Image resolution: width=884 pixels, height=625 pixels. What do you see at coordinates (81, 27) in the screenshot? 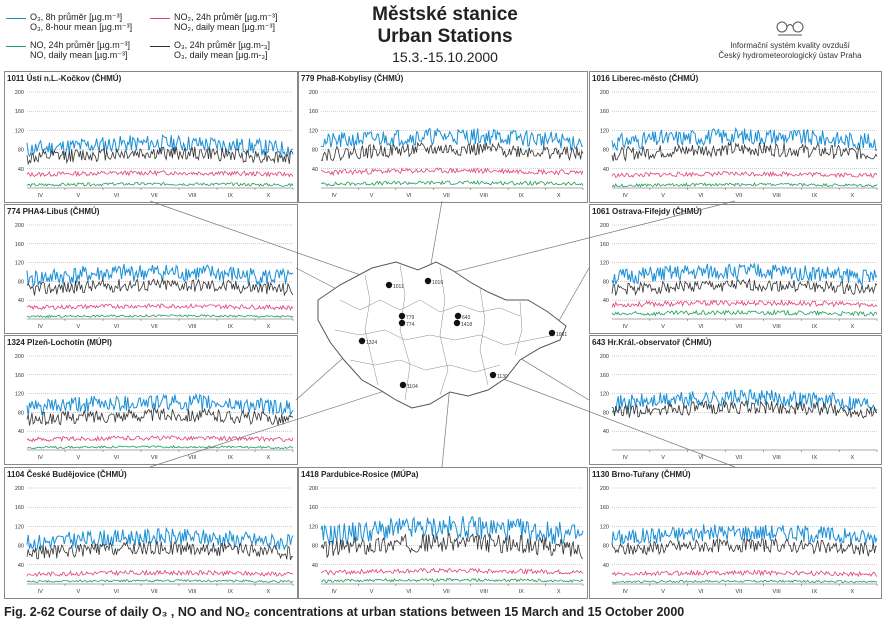
I see `legend-label-en: O₃, 8-hour mean [µg.m⁻³]` at bounding box center [81, 27].